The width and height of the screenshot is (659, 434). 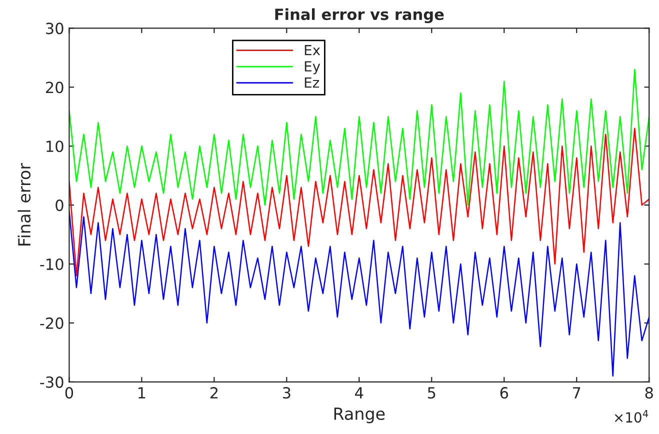 I want to click on y-axis-title: Final error, so click(x=24, y=204).